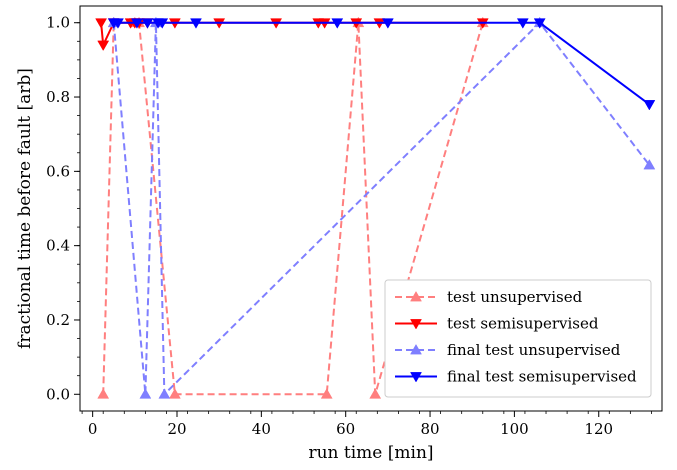  What do you see at coordinates (370, 453) in the screenshot?
I see `x-axis-label: run time [min]` at bounding box center [370, 453].